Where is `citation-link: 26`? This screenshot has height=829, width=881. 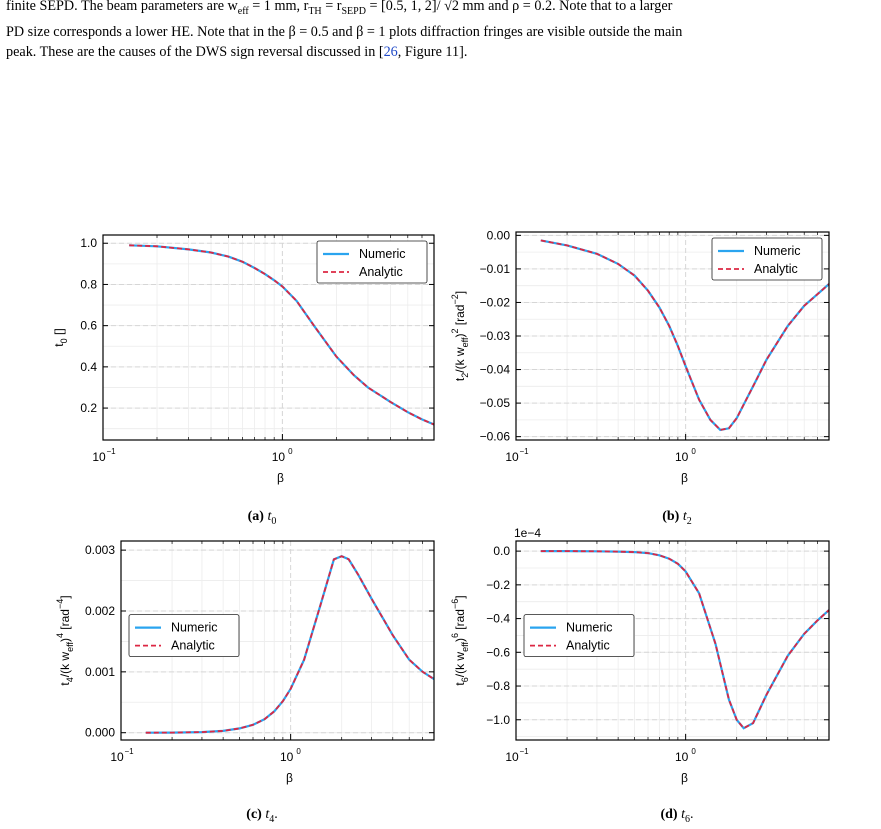 citation-link: 26 is located at coordinates (390, 51).